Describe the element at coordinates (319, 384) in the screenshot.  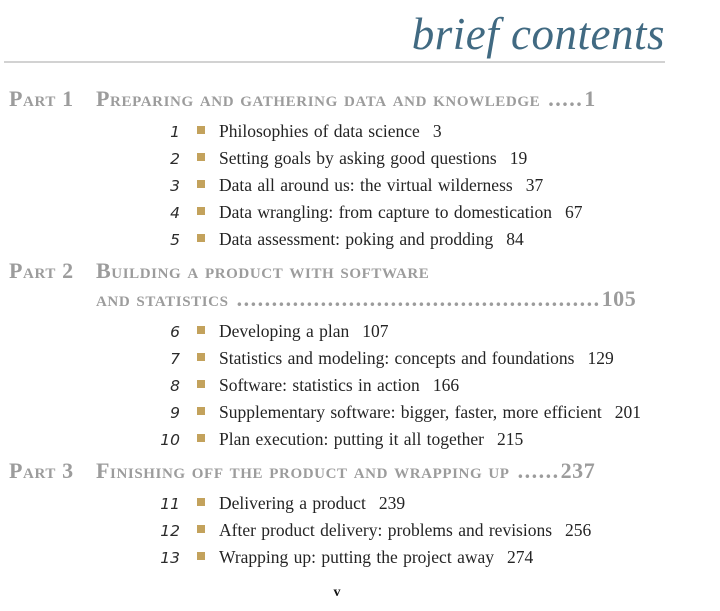
I see `chapter-title: Software: statistics in action` at that location.